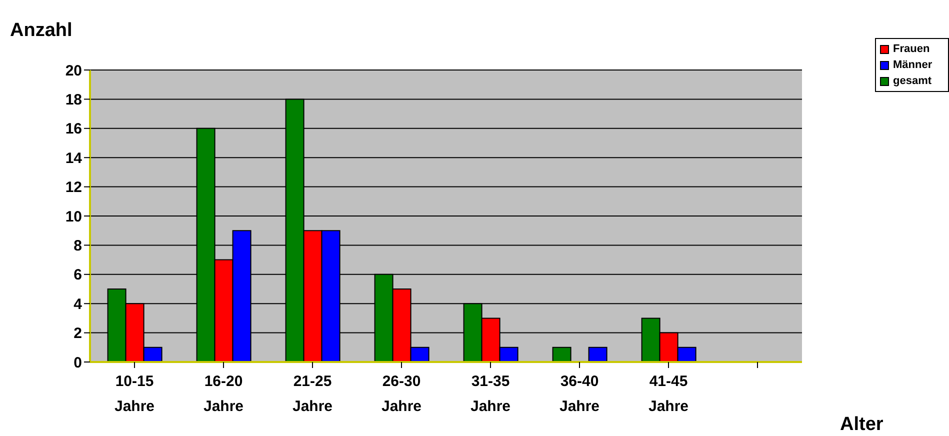 The width and height of the screenshot is (949, 436). What do you see at coordinates (862, 425) in the screenshot?
I see `x-axis-title: Alter` at bounding box center [862, 425].